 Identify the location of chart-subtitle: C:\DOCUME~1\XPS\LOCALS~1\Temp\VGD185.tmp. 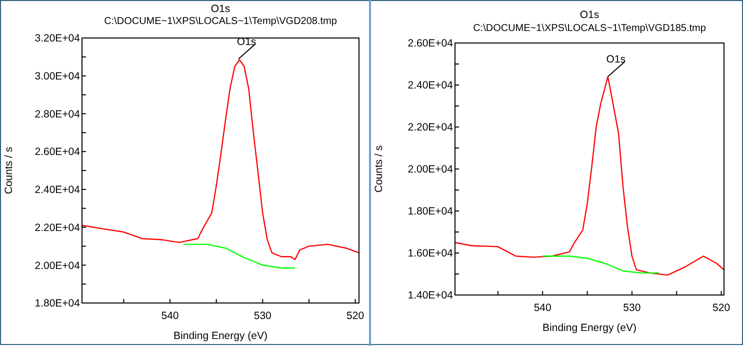
(589, 28).